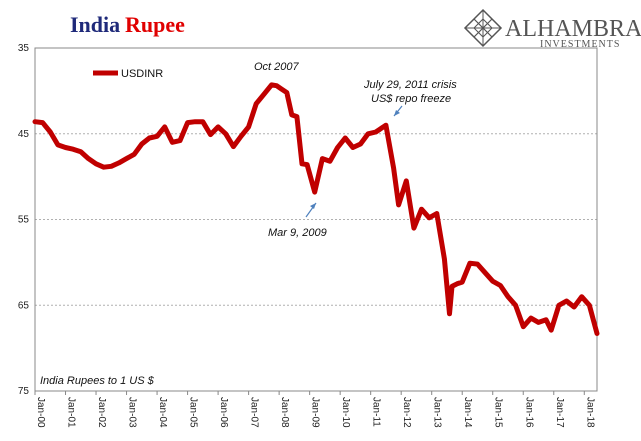 The height and width of the screenshot is (441, 641). I want to click on x-tick-label: Jan-18, so click(589, 412).